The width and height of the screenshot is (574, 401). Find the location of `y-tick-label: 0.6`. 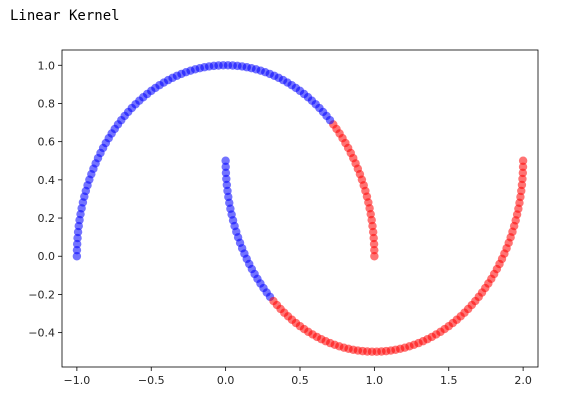

y-tick-label: 0.6 is located at coordinates (47, 142).